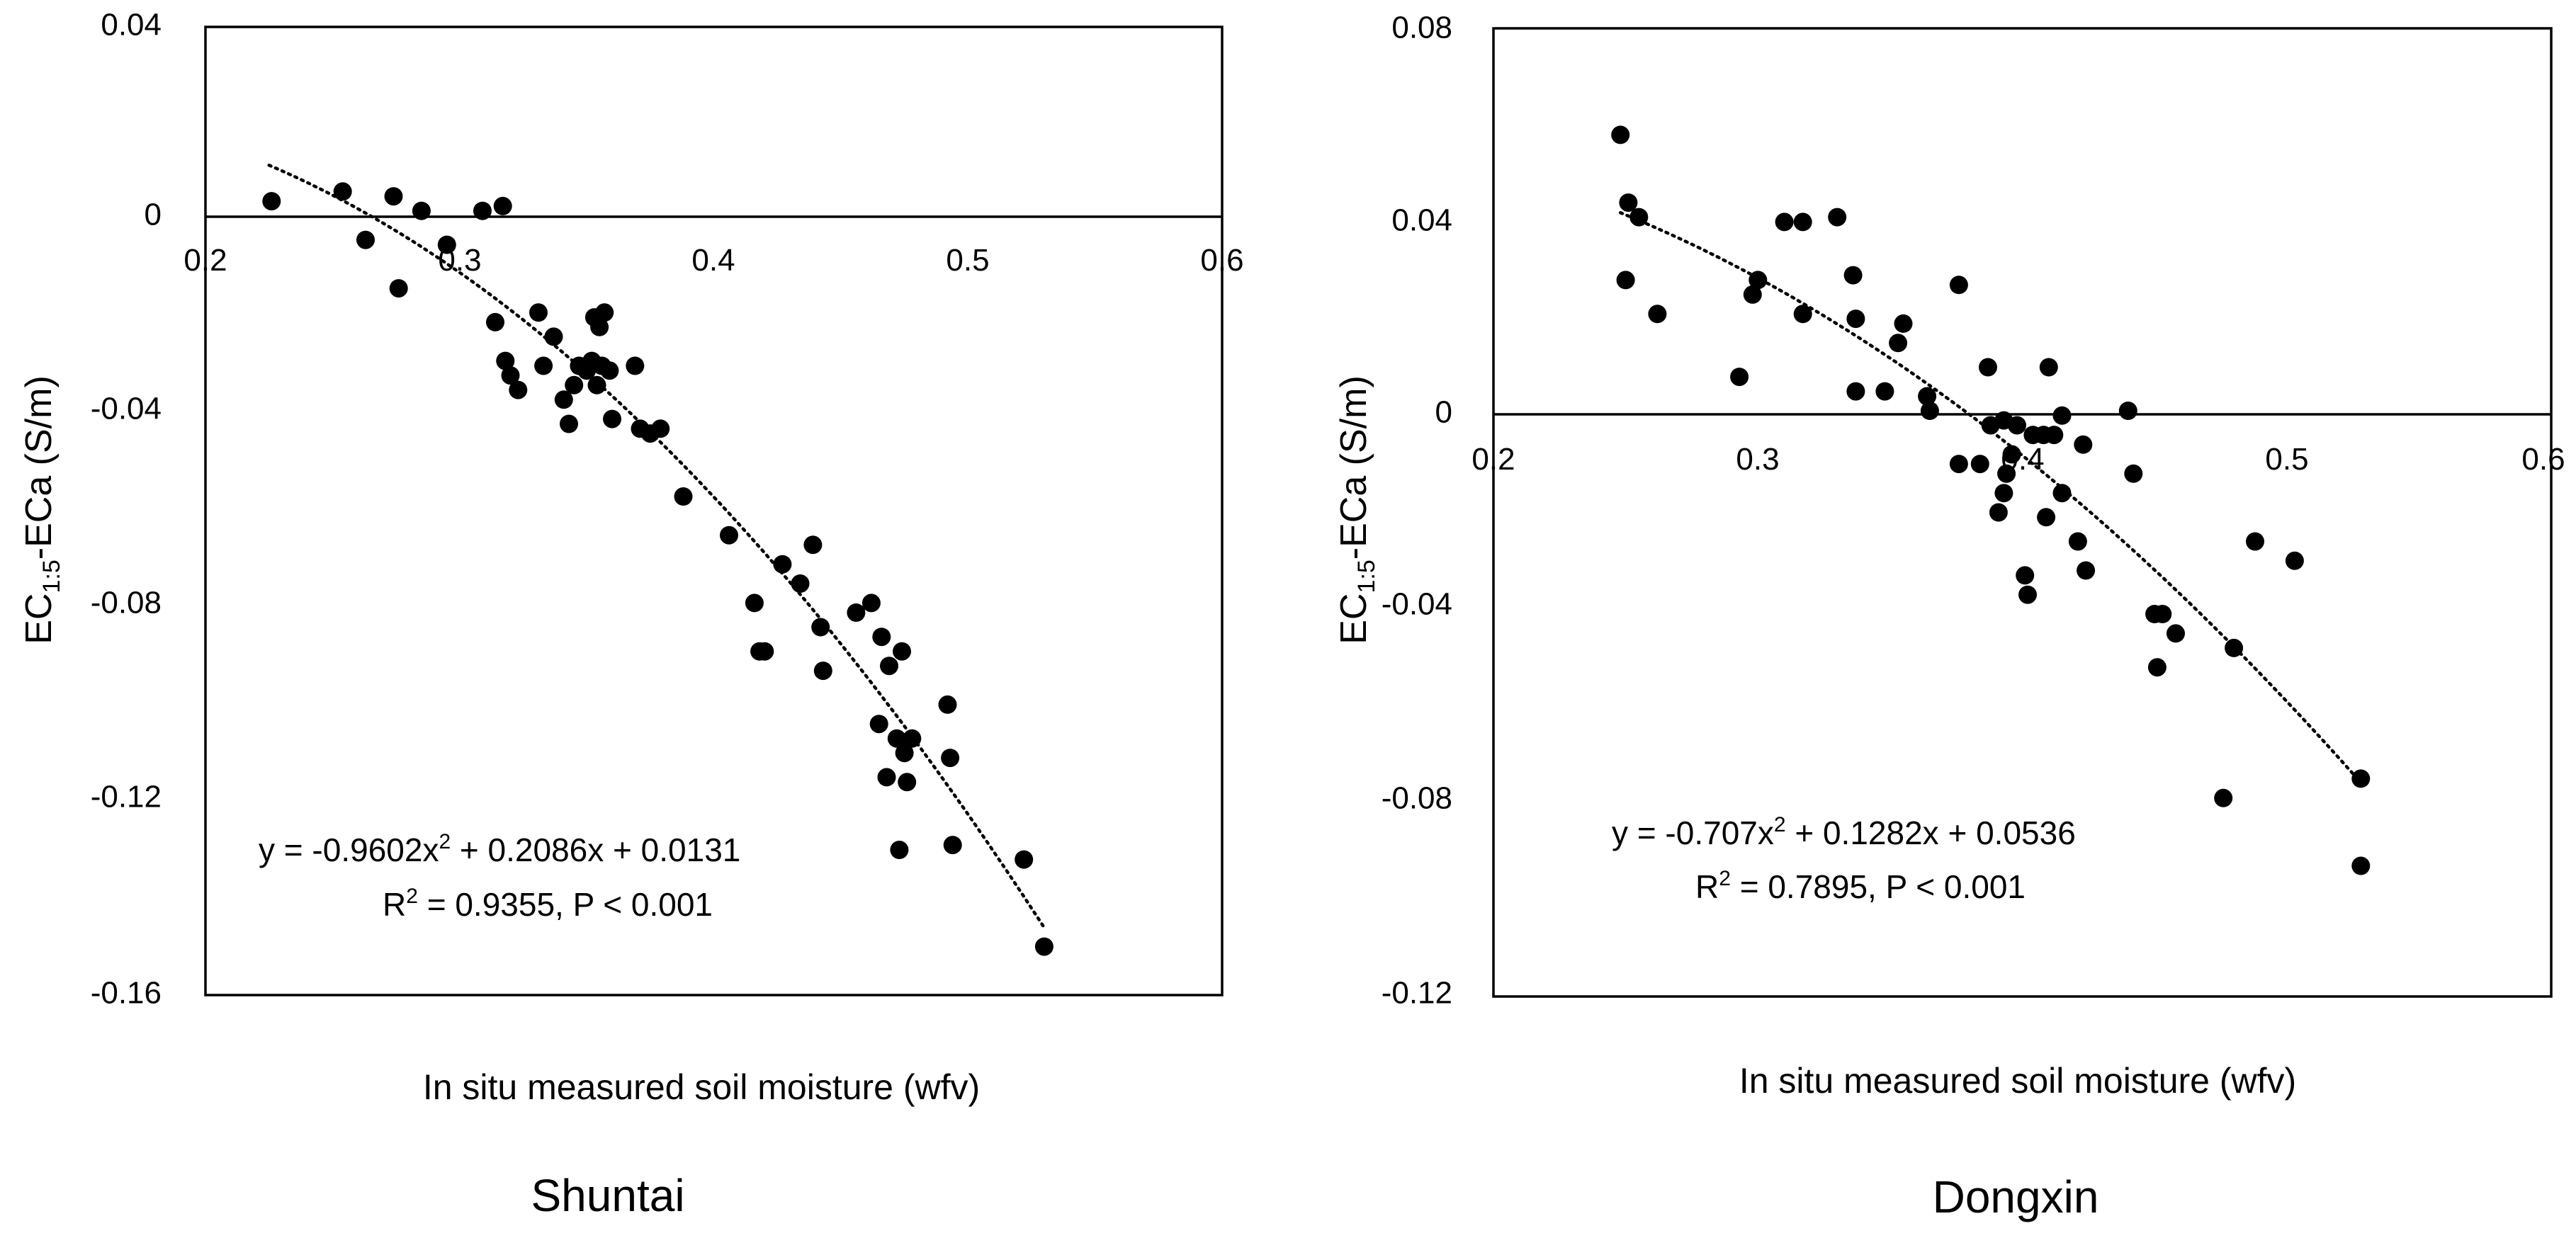 Image resolution: width=2576 pixels, height=1238 pixels. What do you see at coordinates (1421, 28) in the screenshot?
I see `y-tick-label: 0.08` at bounding box center [1421, 28].